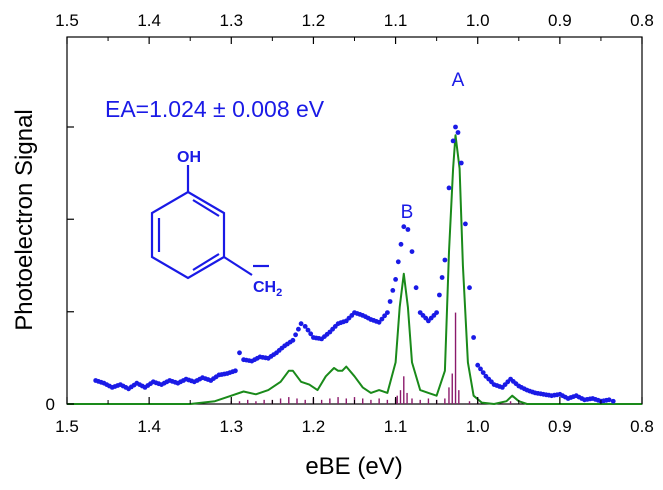 This screenshot has width=663, height=490. Describe the element at coordinates (264, 287) in the screenshot. I see `molecule-ch-text: CH` at that location.